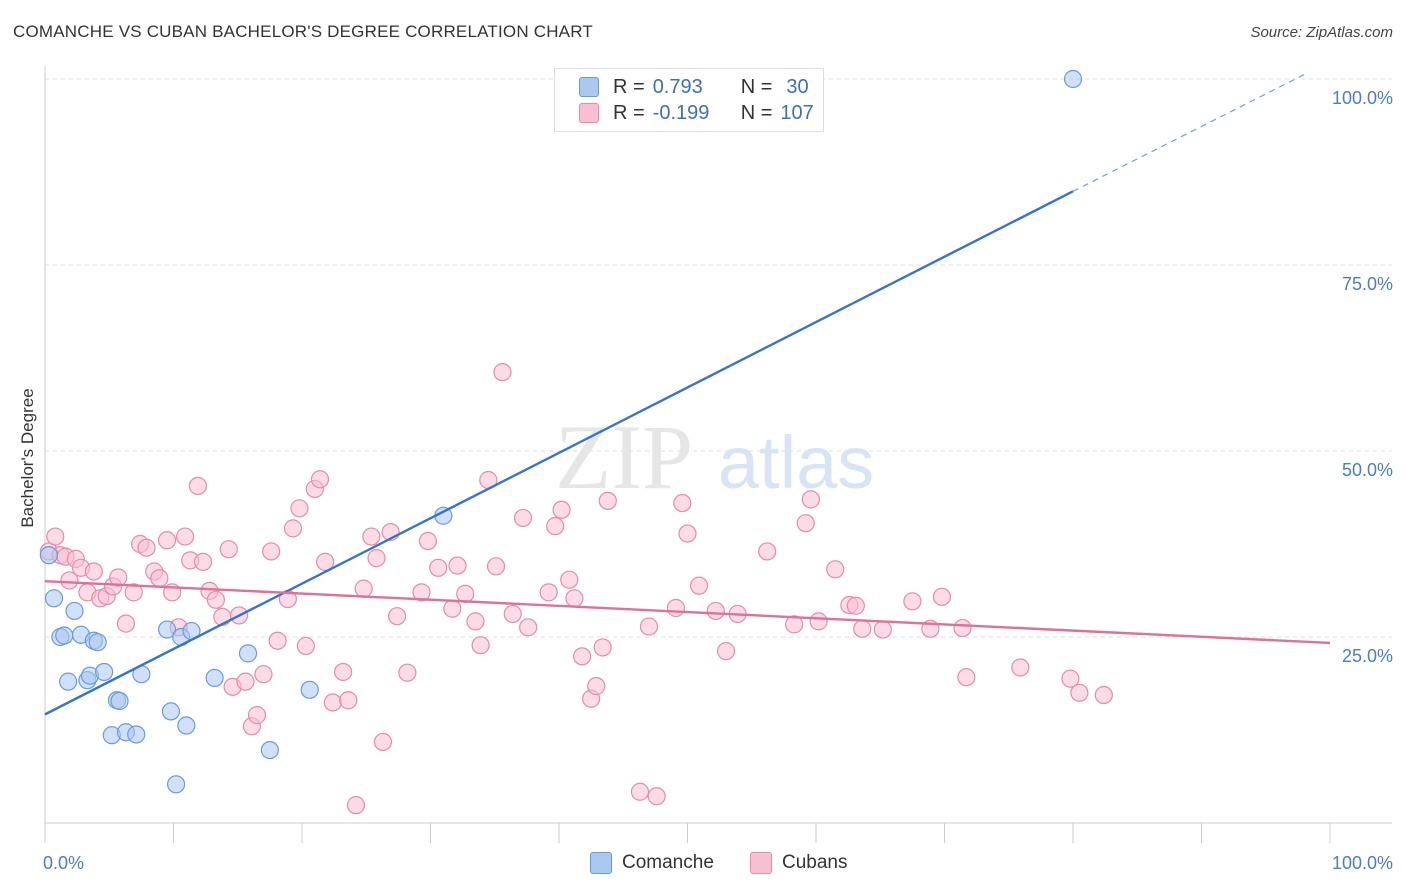 This screenshot has width=1406, height=892. Describe the element at coordinates (689, 100) in the screenshot. I see `correlation-legend: R = 0.793 N = 30 R = -0.199 N = 107` at that location.